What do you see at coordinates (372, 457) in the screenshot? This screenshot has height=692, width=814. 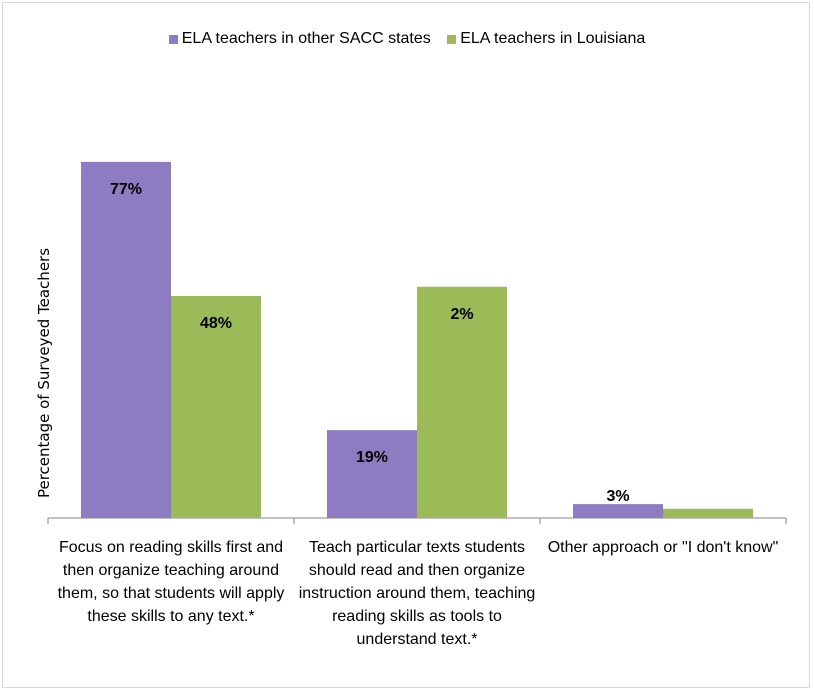 I see `data-label-other-sacc-1: 19%` at bounding box center [372, 457].